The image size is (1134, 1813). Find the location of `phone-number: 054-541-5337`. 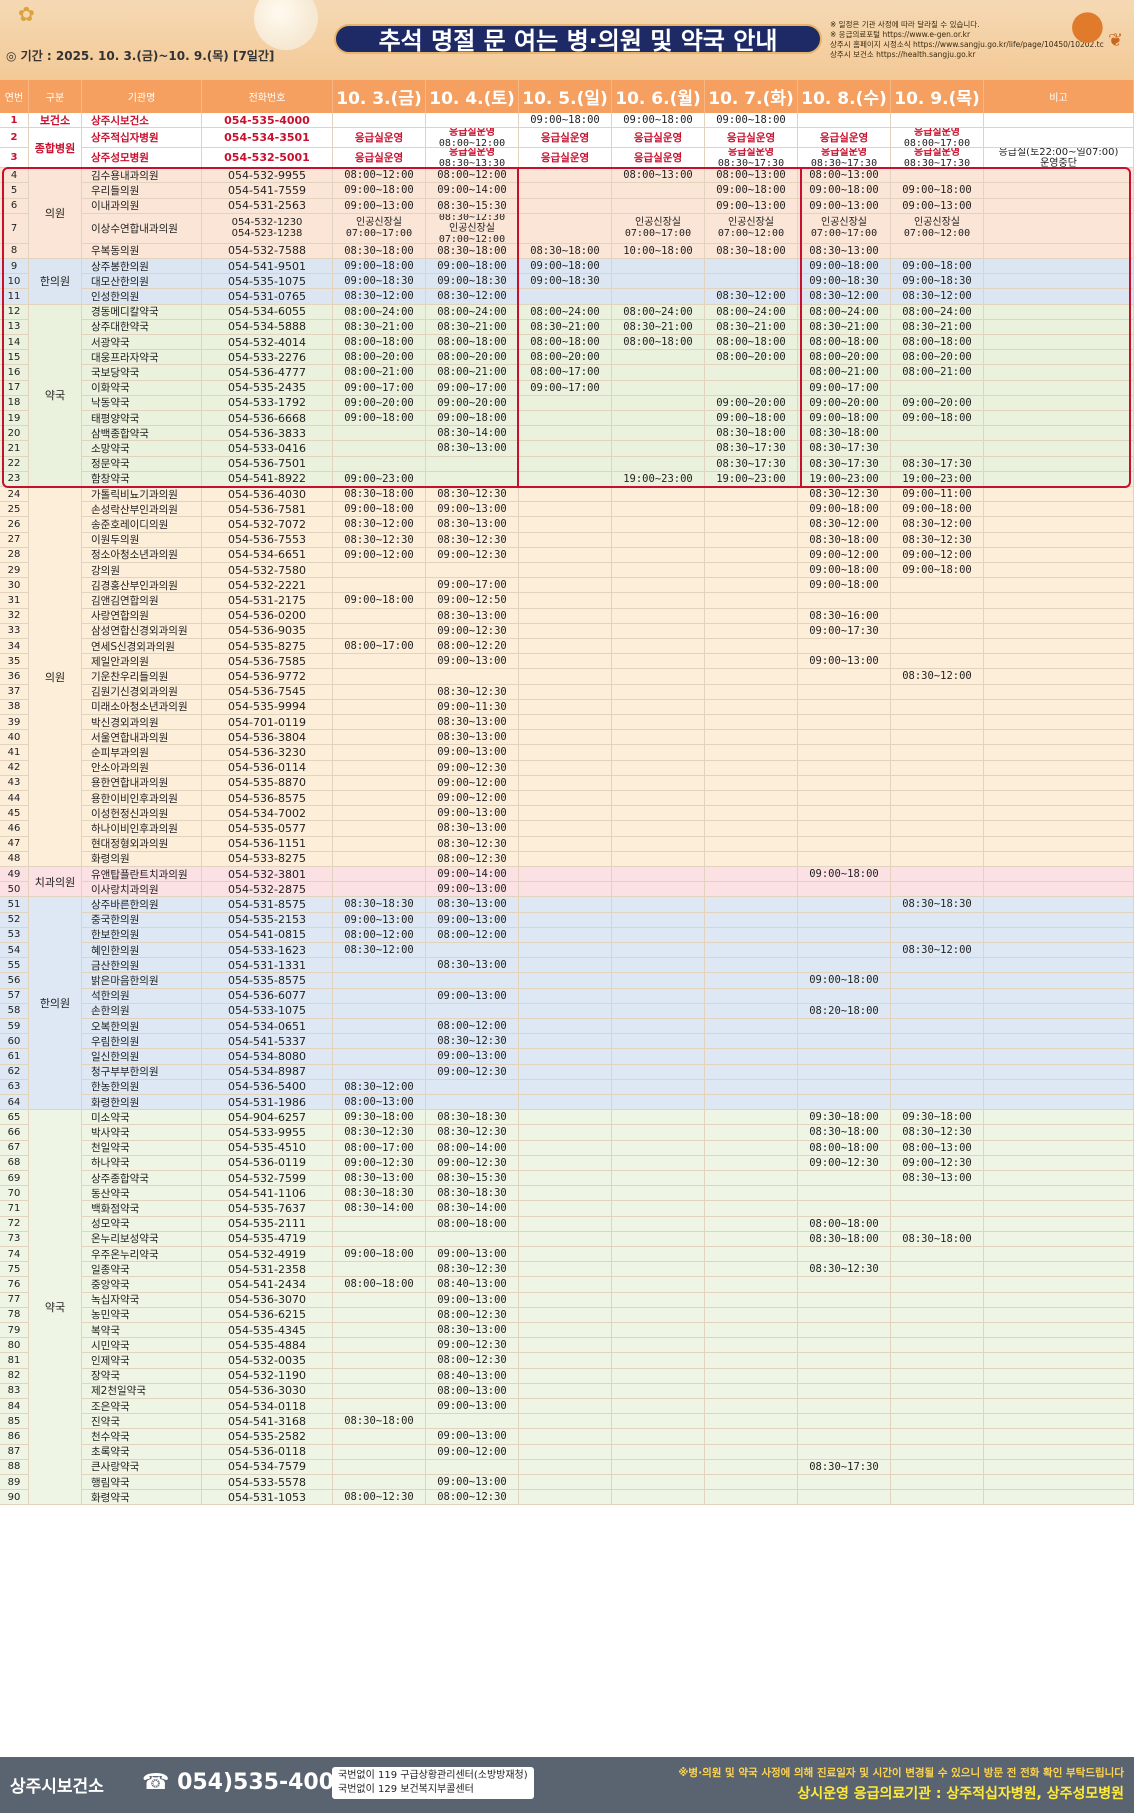

phone-number: 054-541-5337 is located at coordinates (267, 1041).